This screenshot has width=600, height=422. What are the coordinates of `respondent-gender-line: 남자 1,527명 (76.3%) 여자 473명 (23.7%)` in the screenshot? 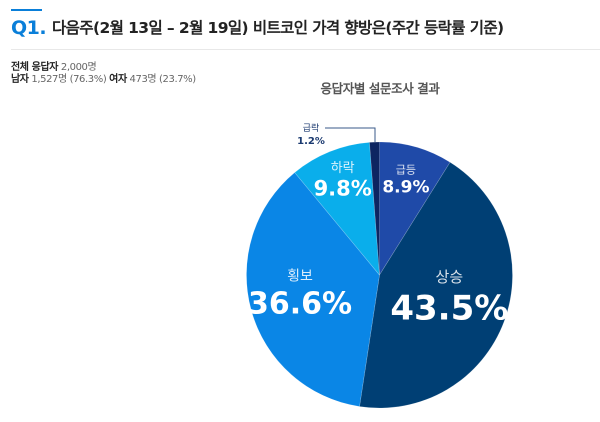 It's located at (103, 80).